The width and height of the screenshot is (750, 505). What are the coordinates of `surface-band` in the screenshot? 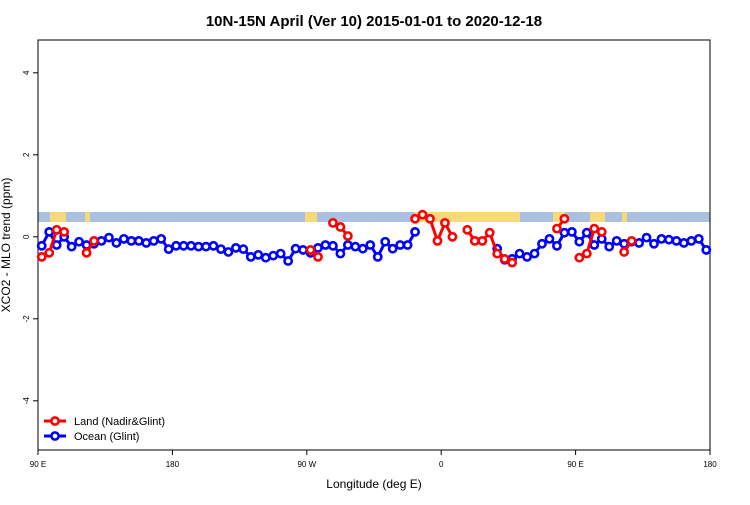 It's located at (374, 217).